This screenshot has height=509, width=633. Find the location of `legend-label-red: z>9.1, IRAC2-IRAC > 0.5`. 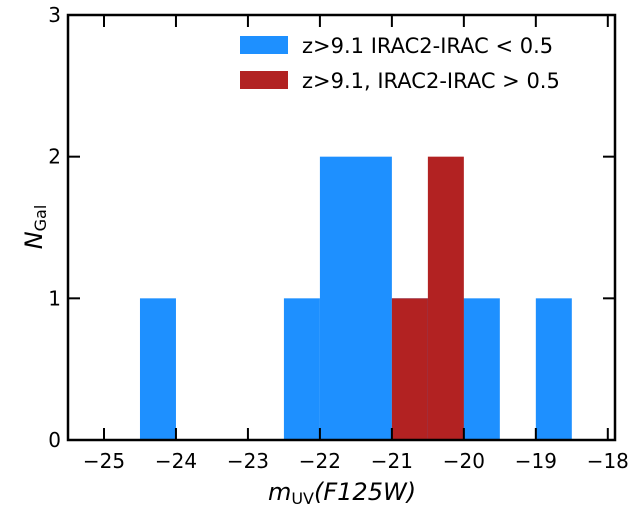

legend-label-red: z>9.1, IRAC2-IRAC > 0.5 is located at coordinates (431, 81).